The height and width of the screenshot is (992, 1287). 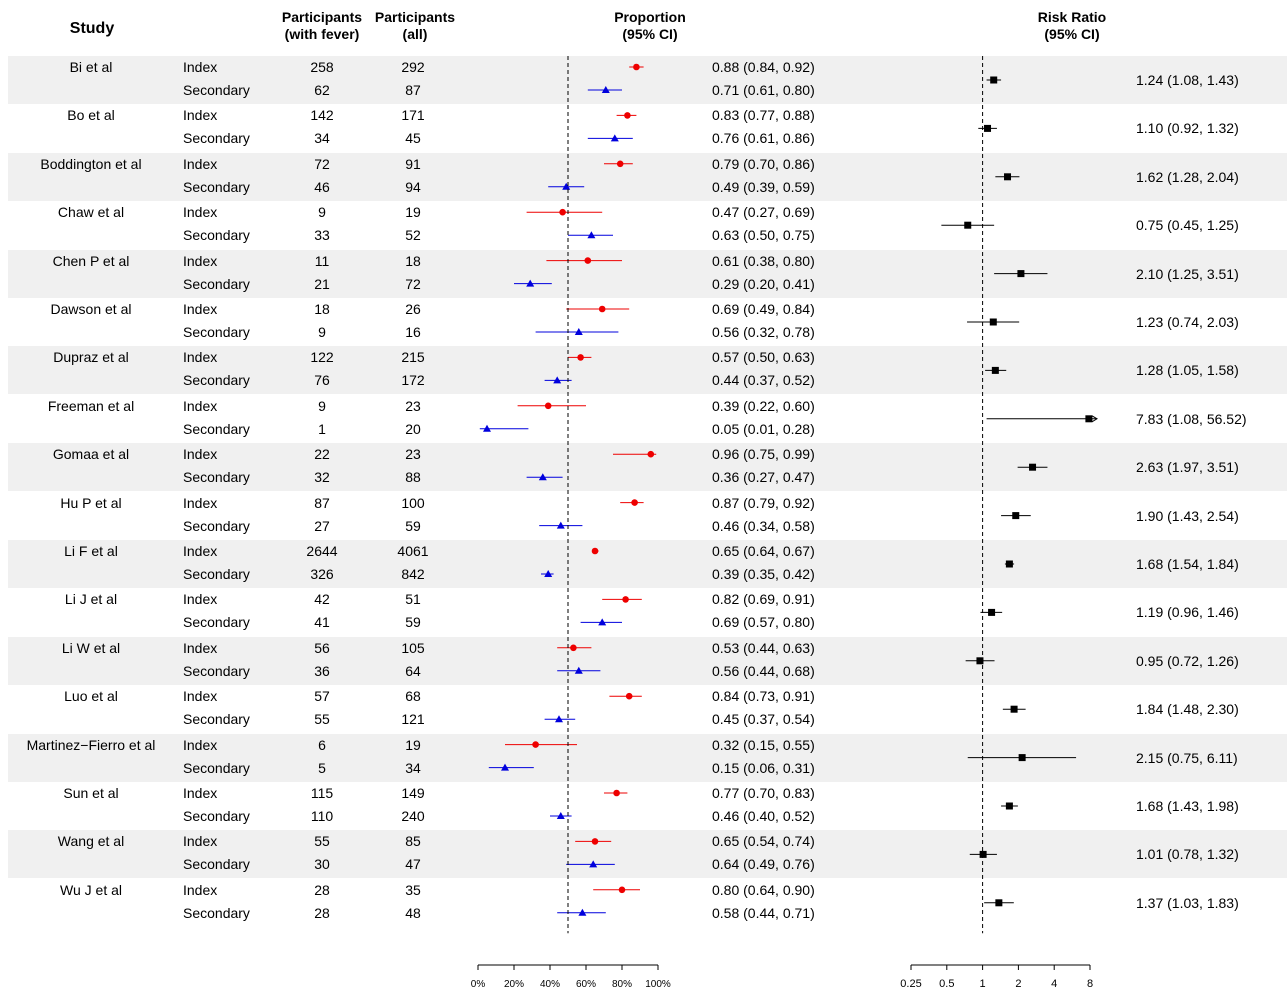 What do you see at coordinates (1187, 128) in the screenshot?
I see `risk-ratio-ci: 1.10 (0.92, 1.32)` at bounding box center [1187, 128].